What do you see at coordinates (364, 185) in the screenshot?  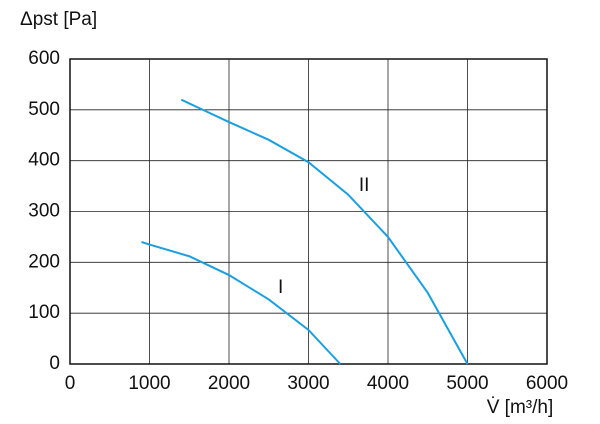 I see `curve-label: II` at bounding box center [364, 185].